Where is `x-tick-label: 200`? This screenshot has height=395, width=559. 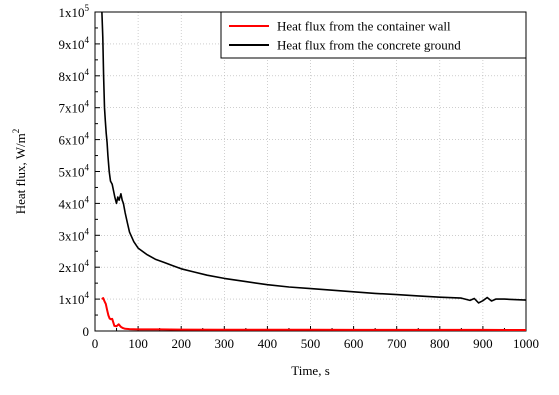 x-tick-label: 200 is located at coordinates (181, 343).